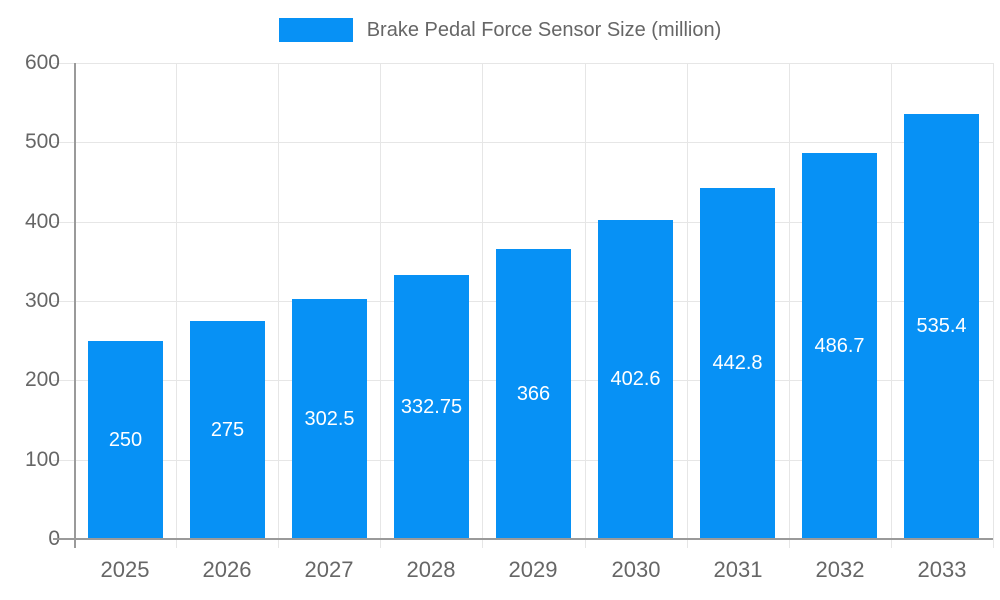  I want to click on bar-2025: 250, so click(125, 440).